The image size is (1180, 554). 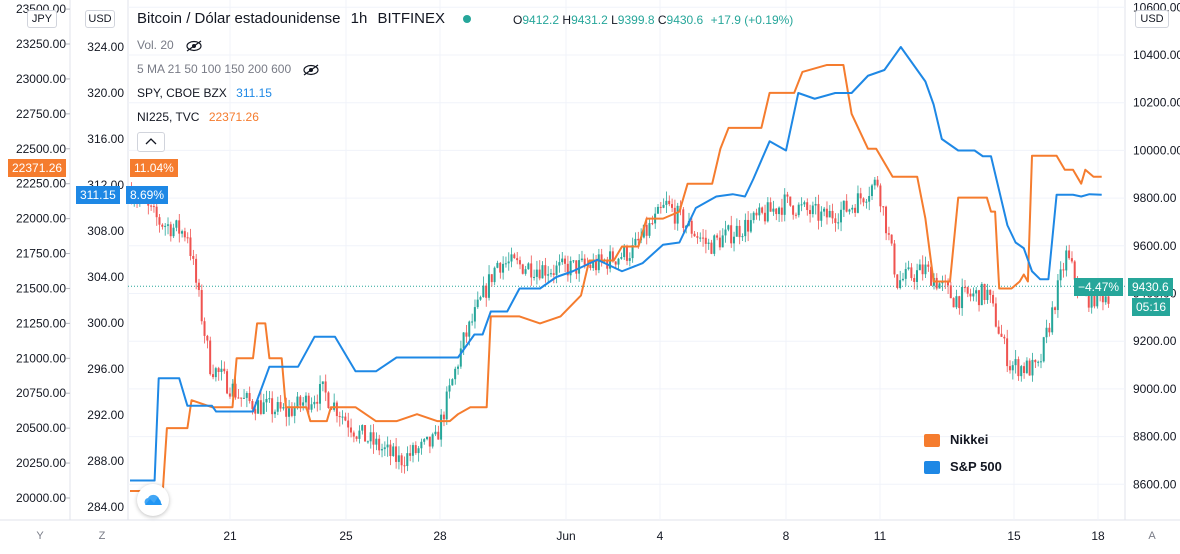 What do you see at coordinates (359, 18) in the screenshot?
I see `interval-label: 1h` at bounding box center [359, 18].